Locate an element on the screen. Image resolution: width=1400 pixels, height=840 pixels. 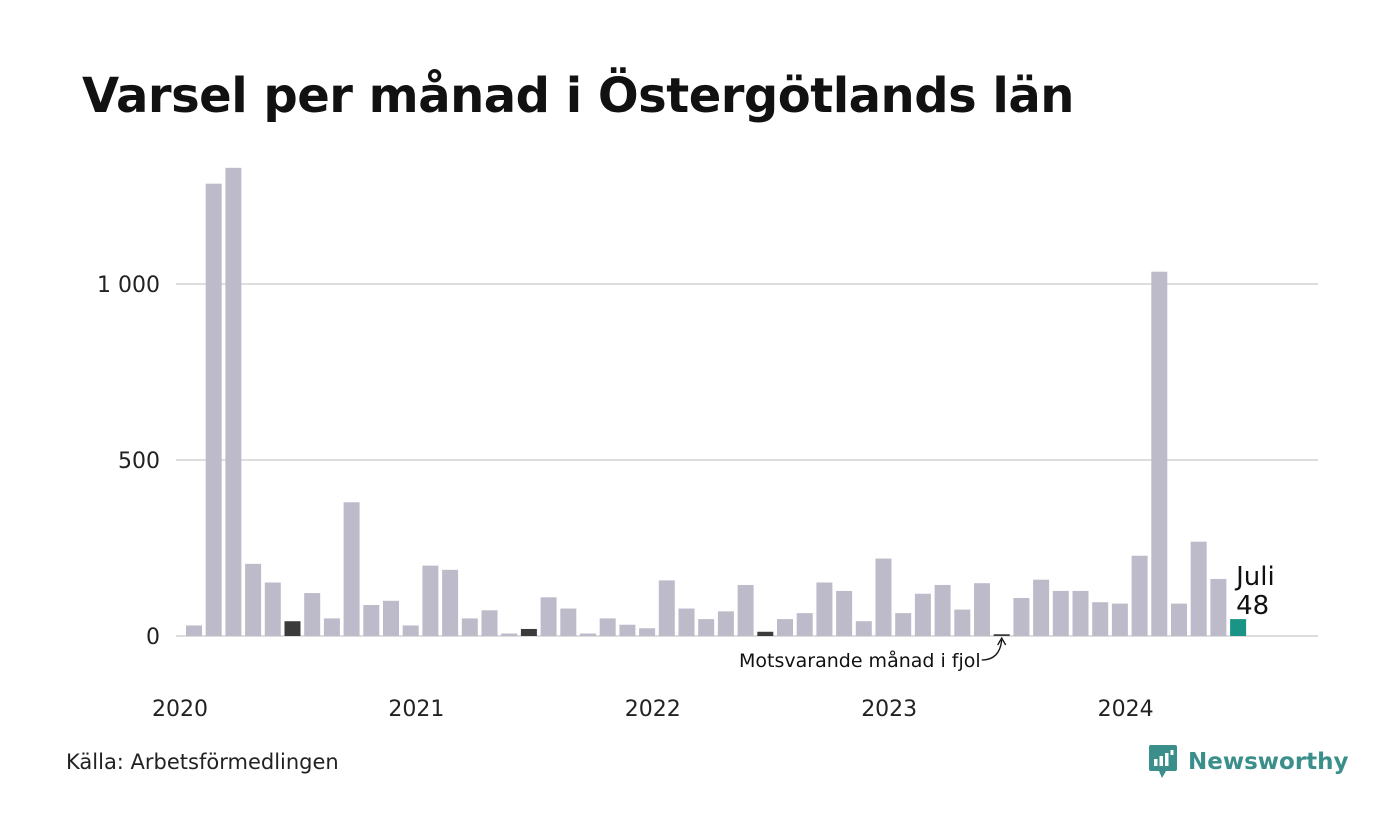
x-tick-label: 2024 is located at coordinates (1126, 709).